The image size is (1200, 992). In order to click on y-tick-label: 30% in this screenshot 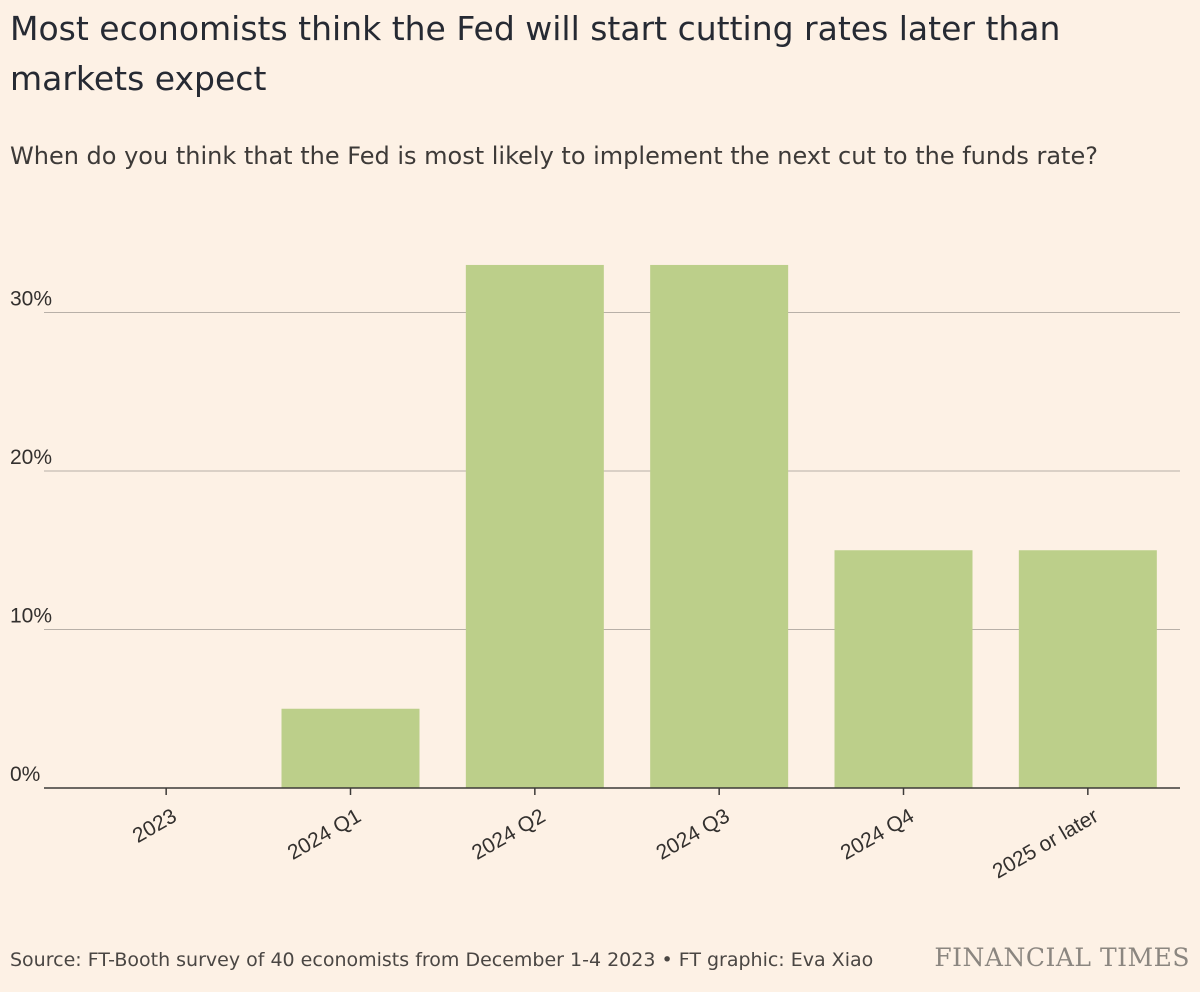, I will do `click(31, 299)`.